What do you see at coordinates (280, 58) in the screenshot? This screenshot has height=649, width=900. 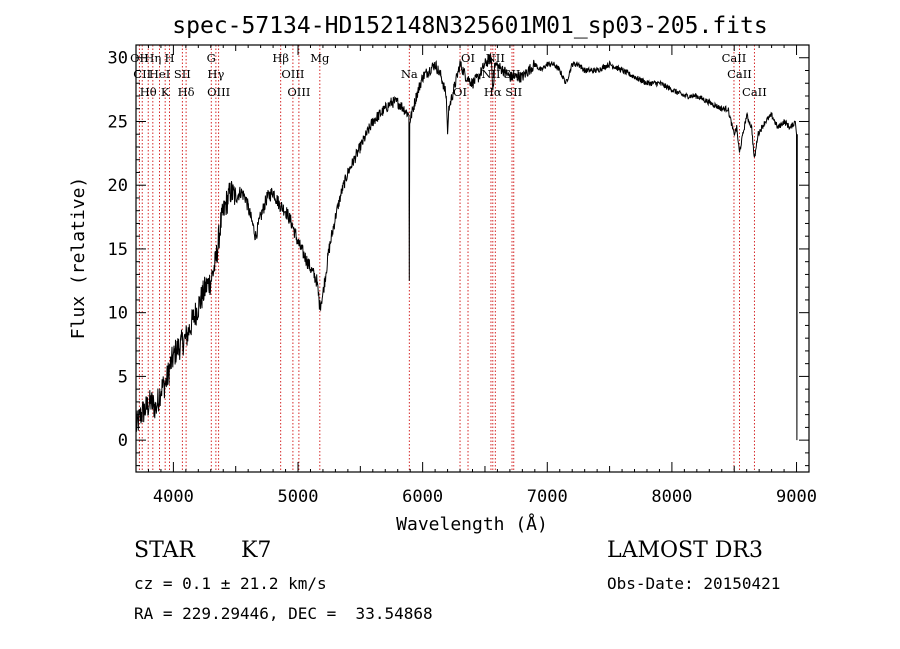 I see `spectral-line-label: Hβ` at bounding box center [280, 58].